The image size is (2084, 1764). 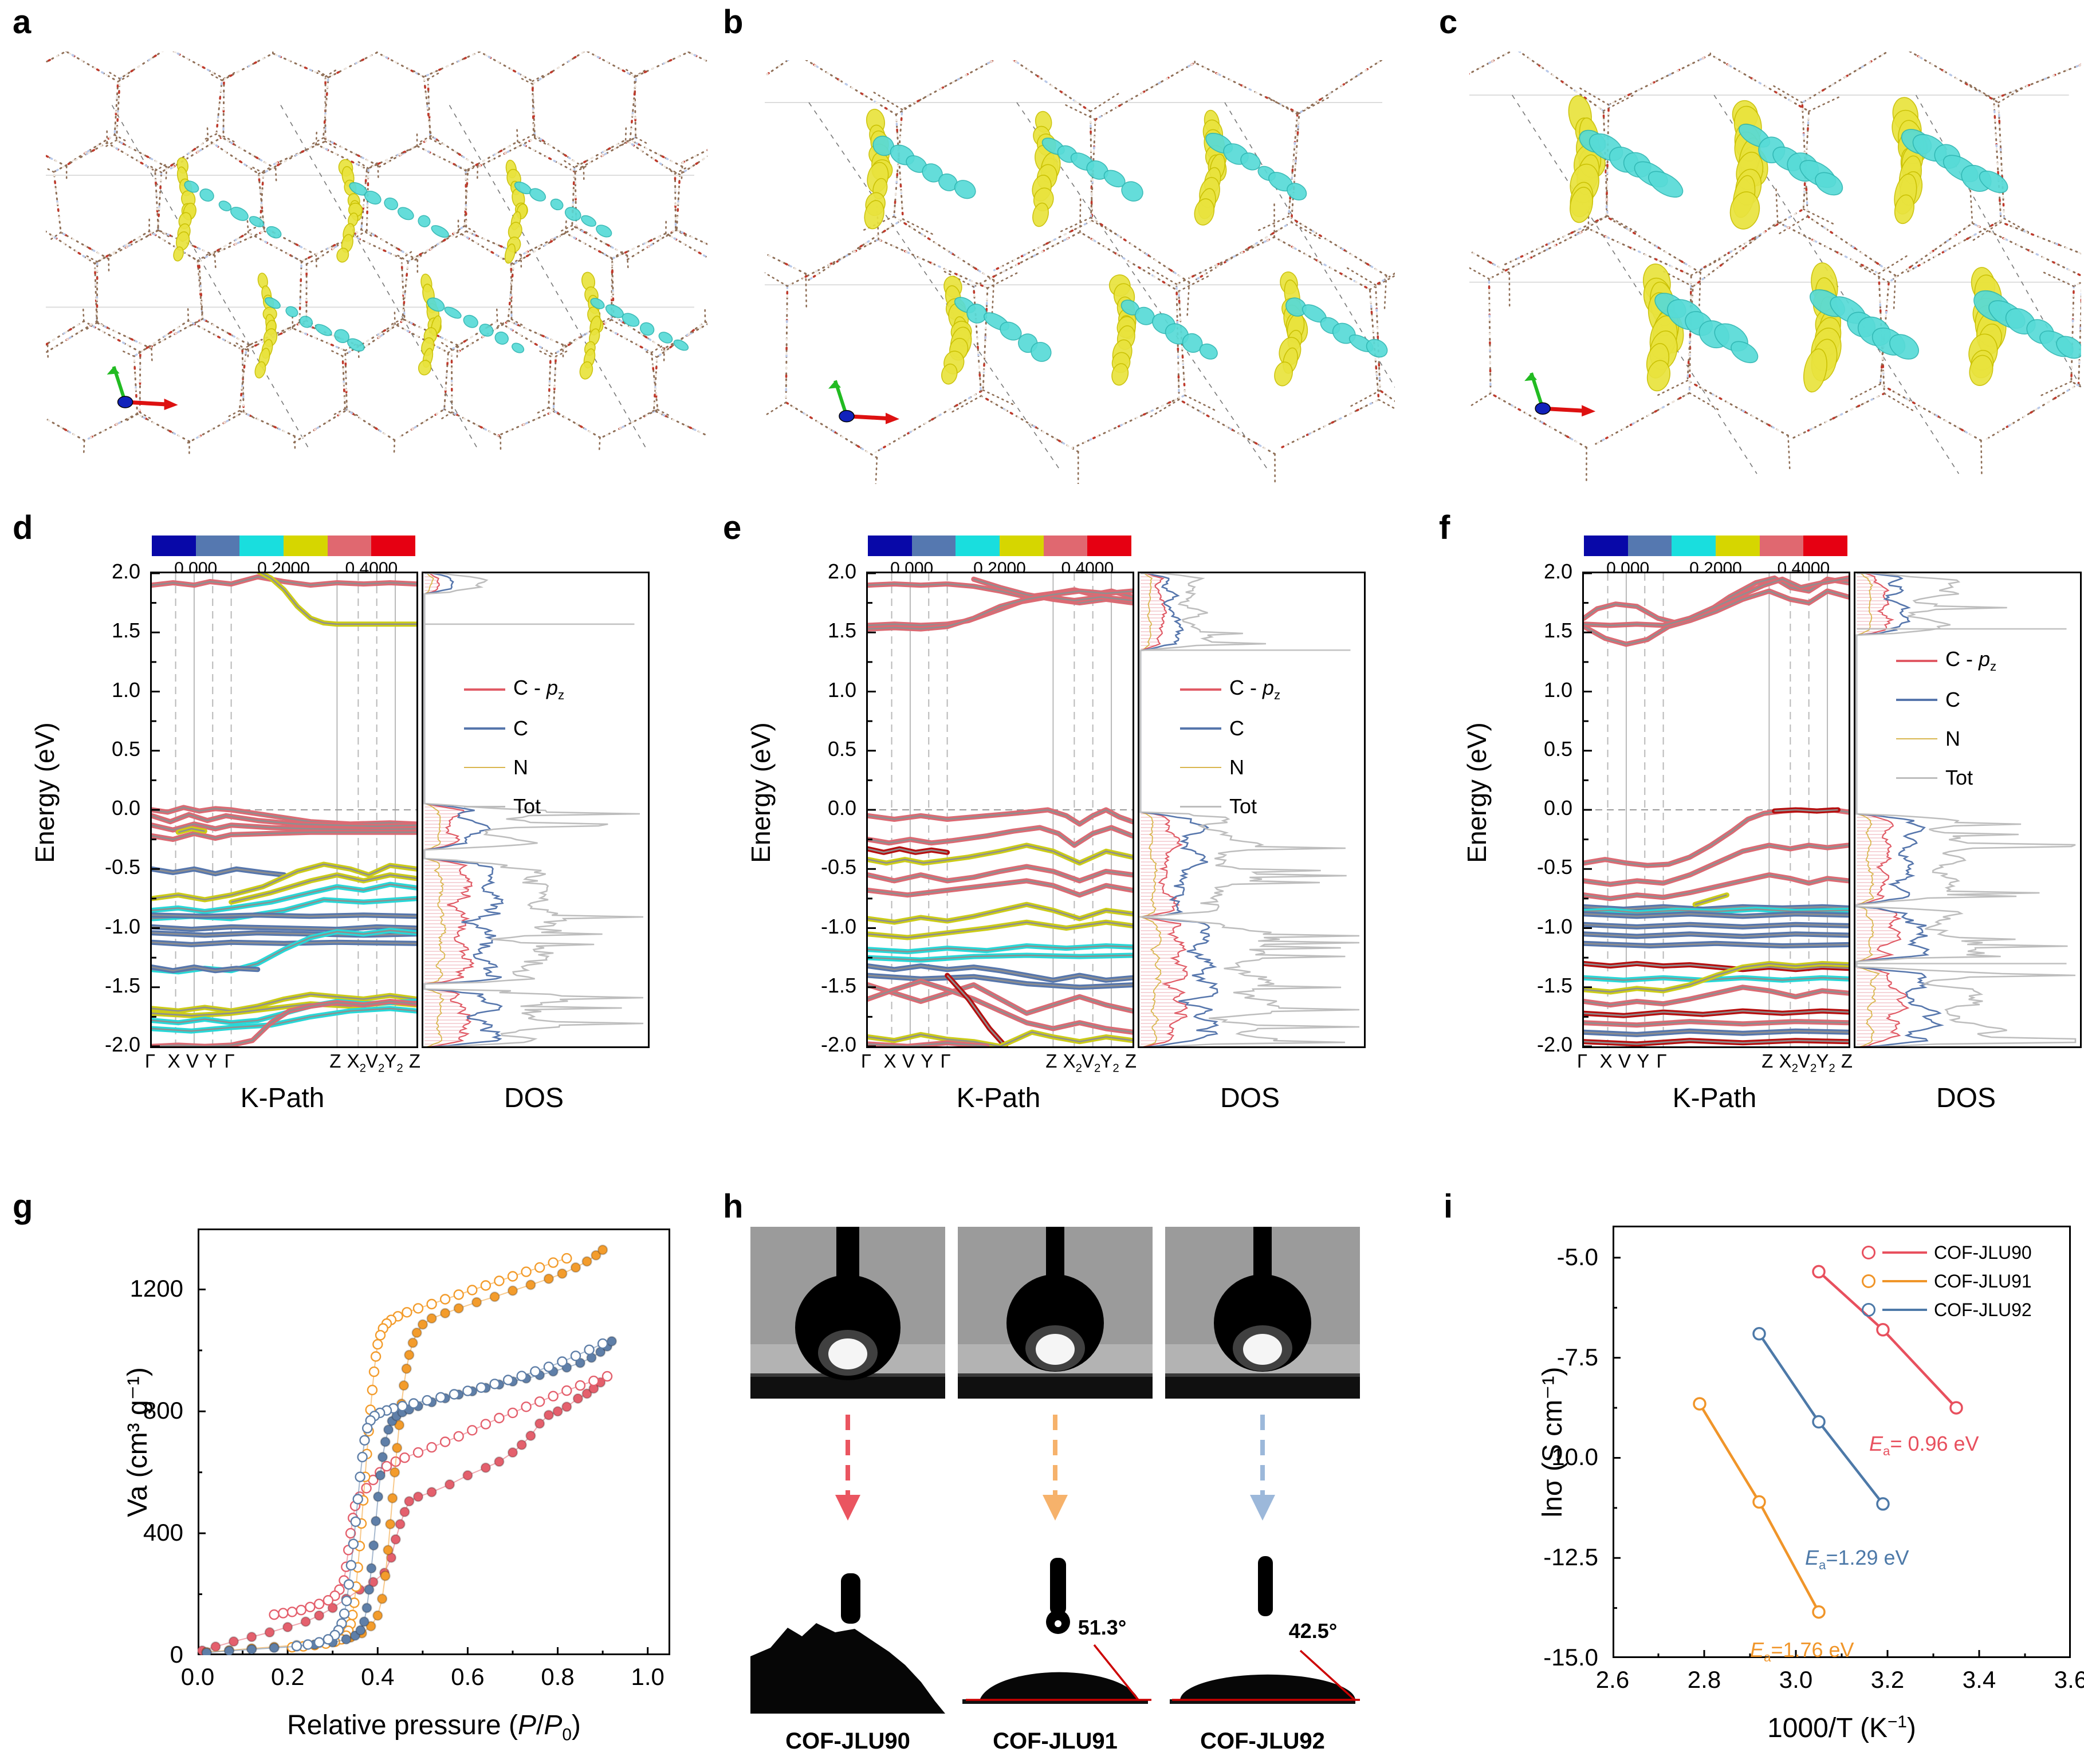 What do you see at coordinates (1775, 269) in the screenshot?
I see `cof-structure-c` at bounding box center [1775, 269].